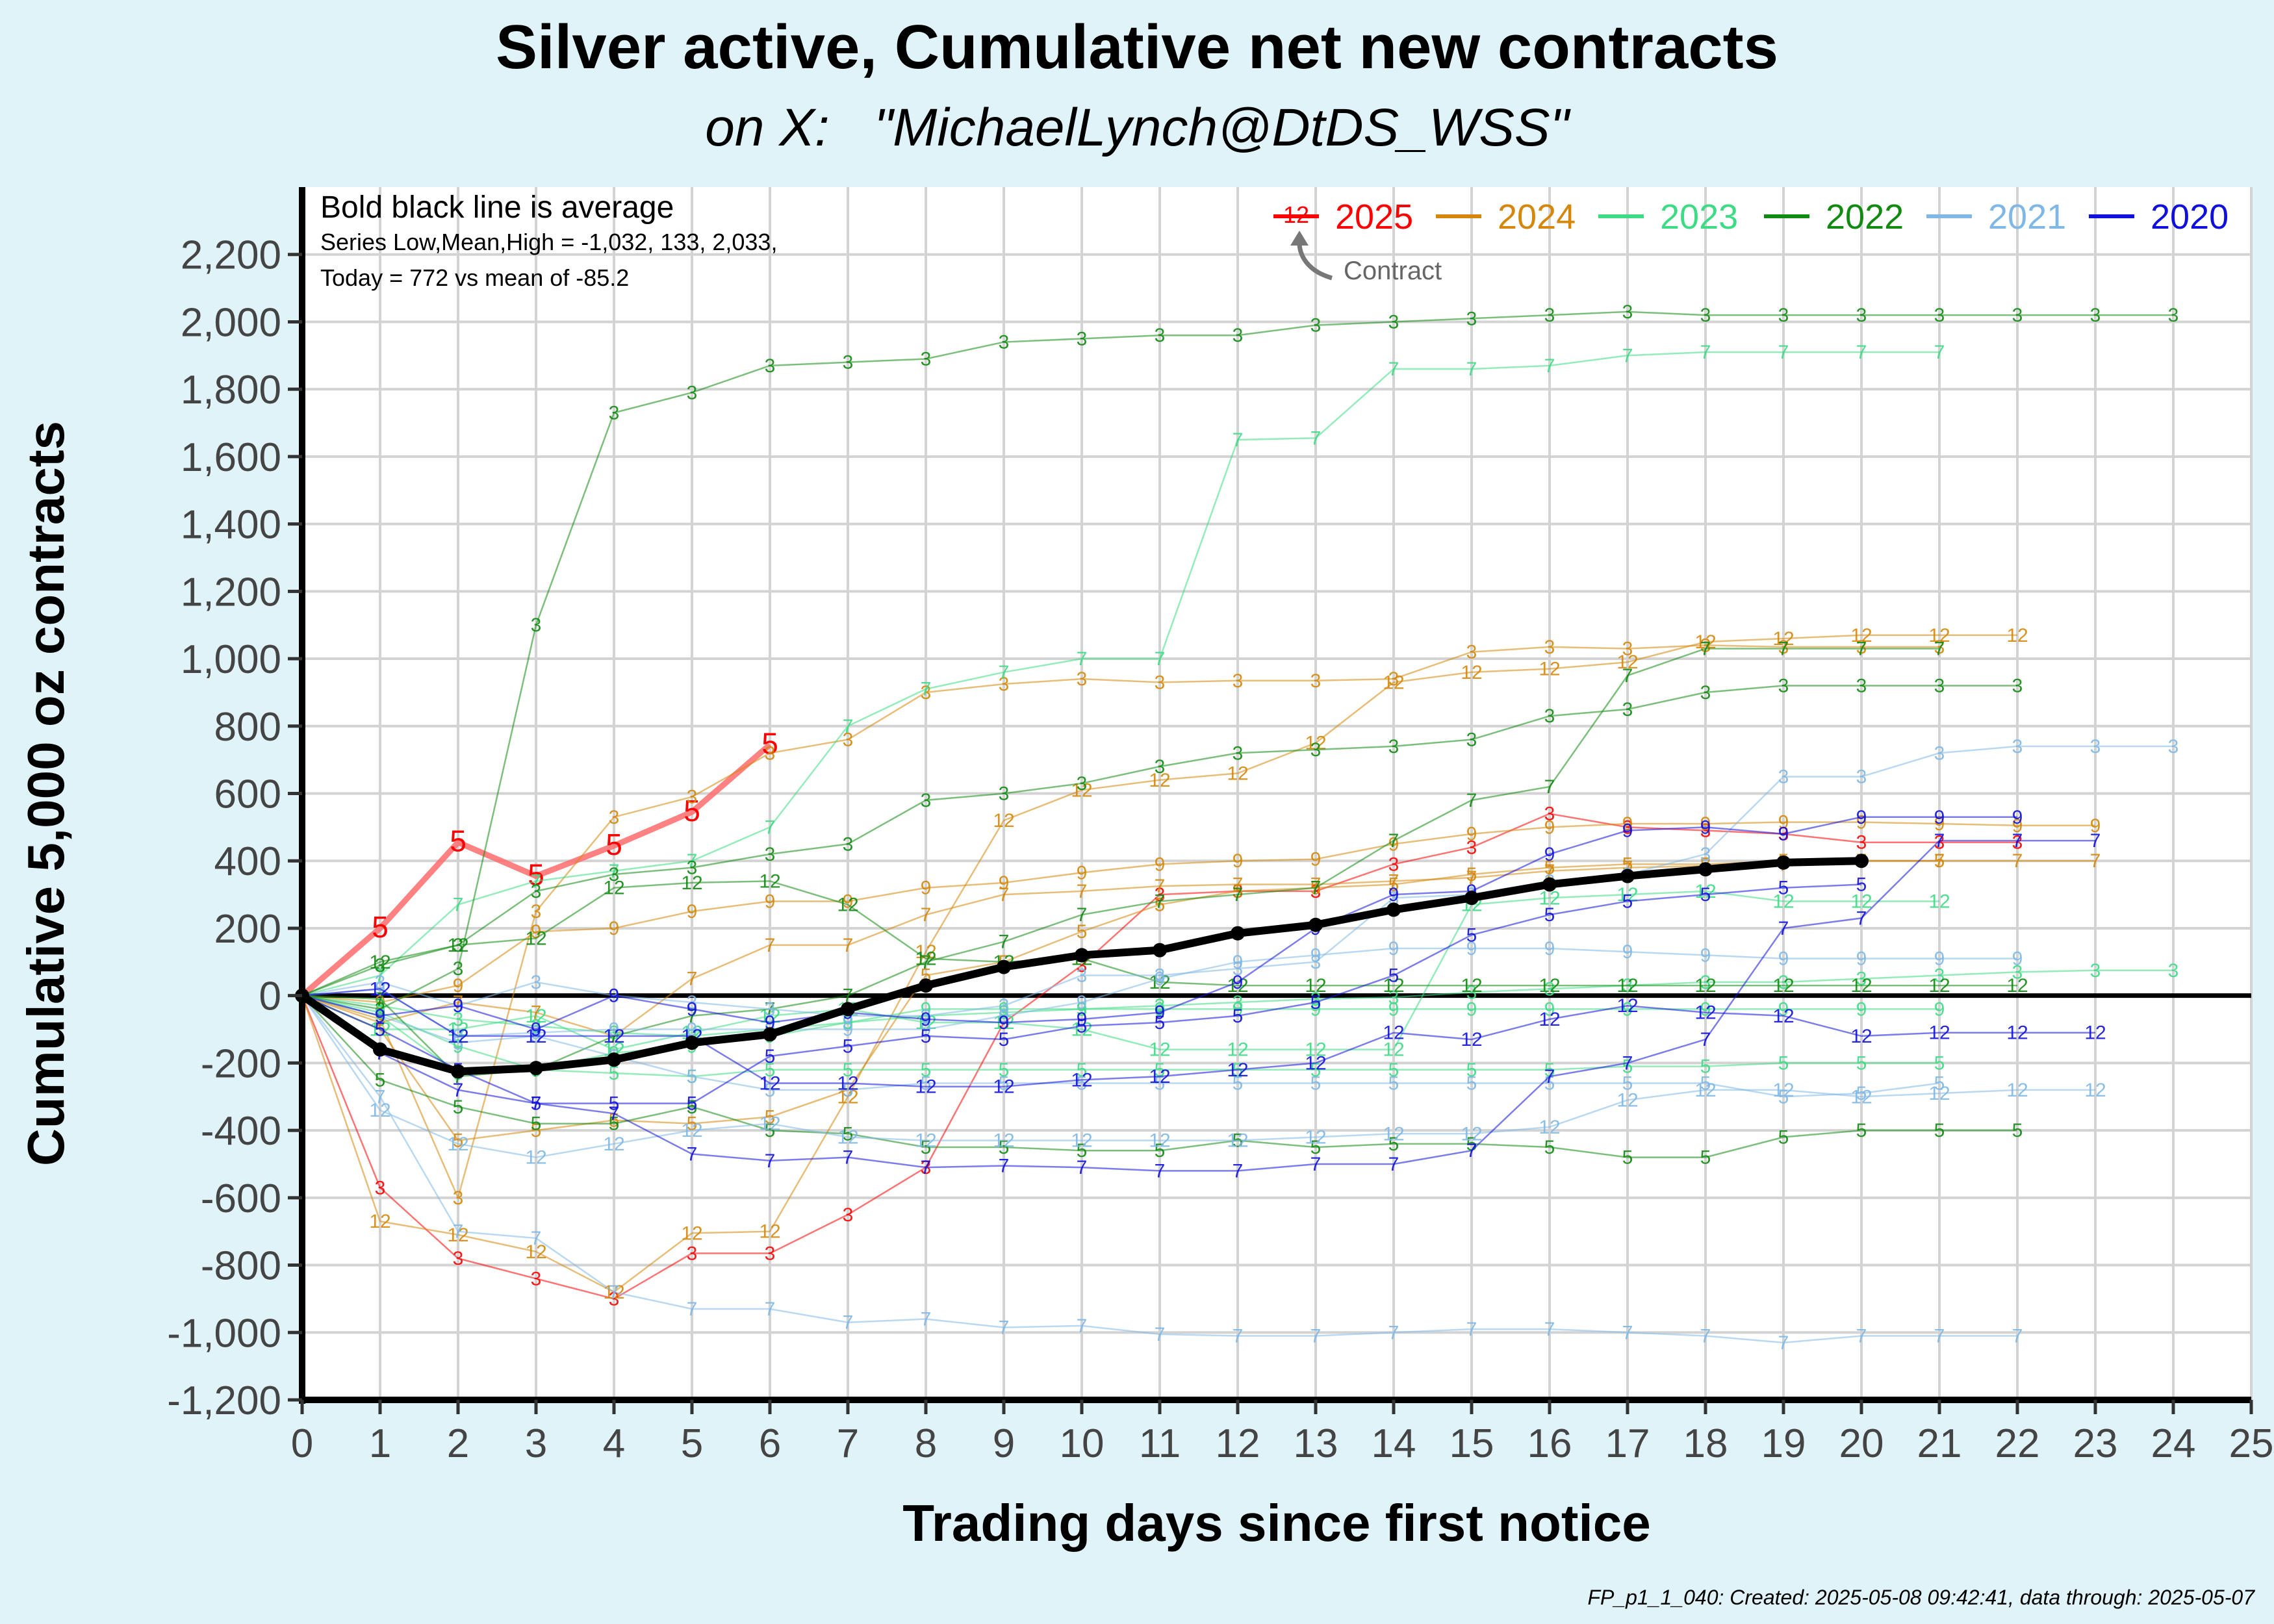 This screenshot has width=2274, height=1624. I want to click on x-tick-label: 10, so click(1082, 1443).